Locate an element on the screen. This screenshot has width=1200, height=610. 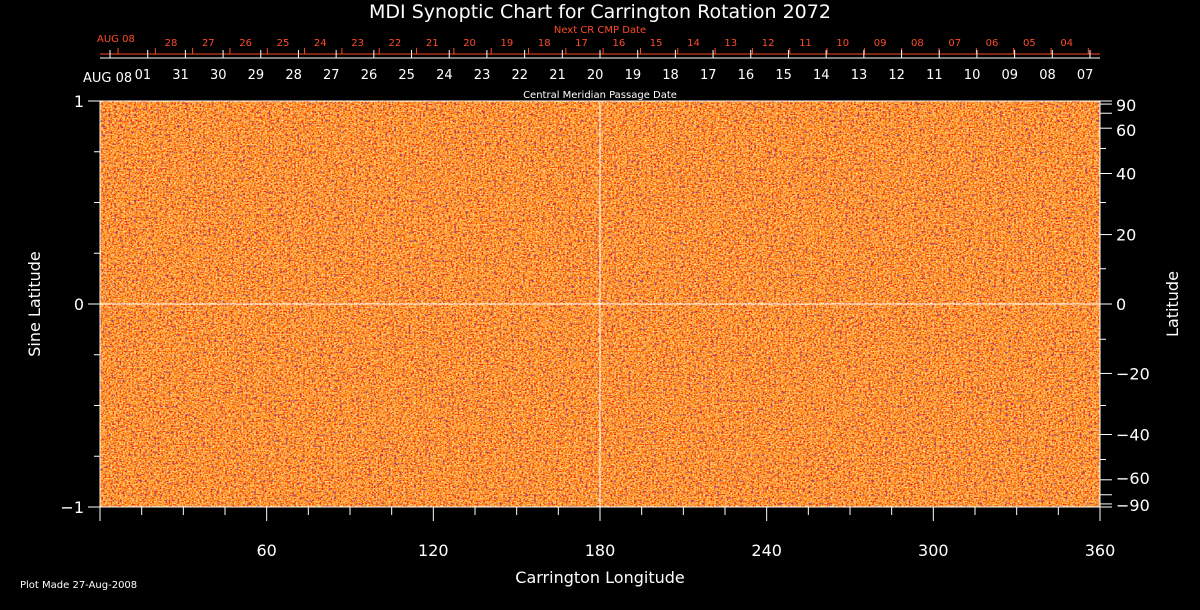
lat-tick-label: 40 is located at coordinates (1126, 174).